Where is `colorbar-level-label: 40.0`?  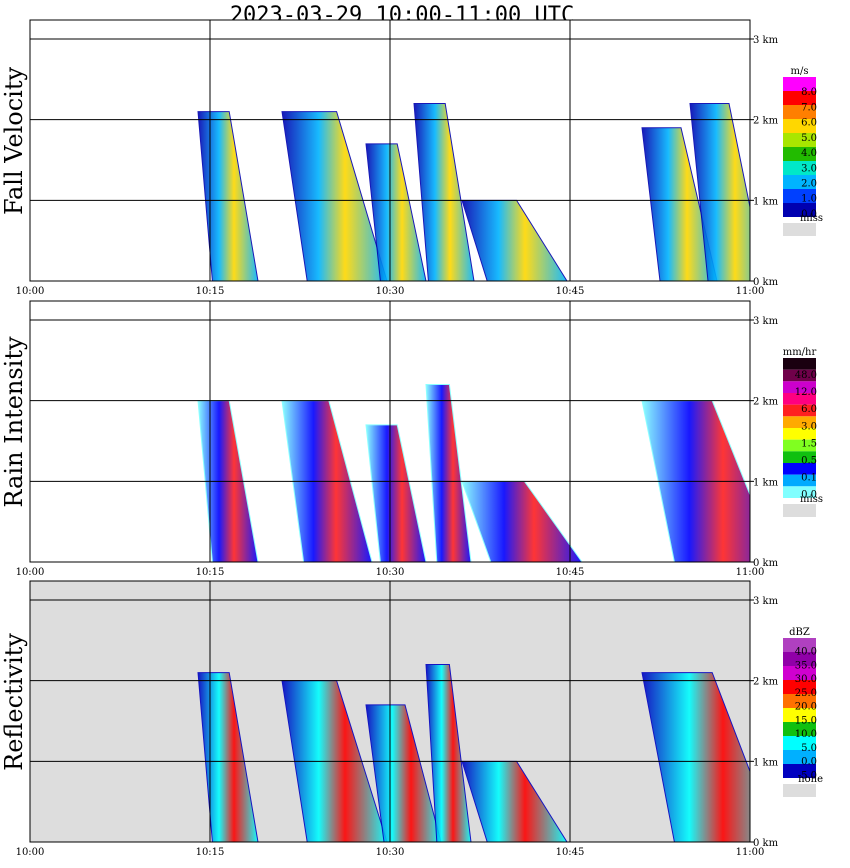
colorbar-level-label: 40.0 is located at coordinates (806, 652).